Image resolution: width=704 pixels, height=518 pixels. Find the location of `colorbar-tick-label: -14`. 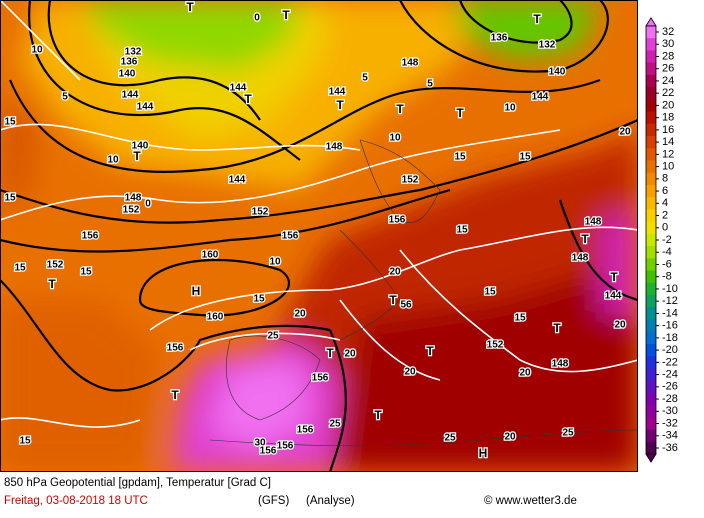

colorbar-tick-label: -14 is located at coordinates (670, 313).